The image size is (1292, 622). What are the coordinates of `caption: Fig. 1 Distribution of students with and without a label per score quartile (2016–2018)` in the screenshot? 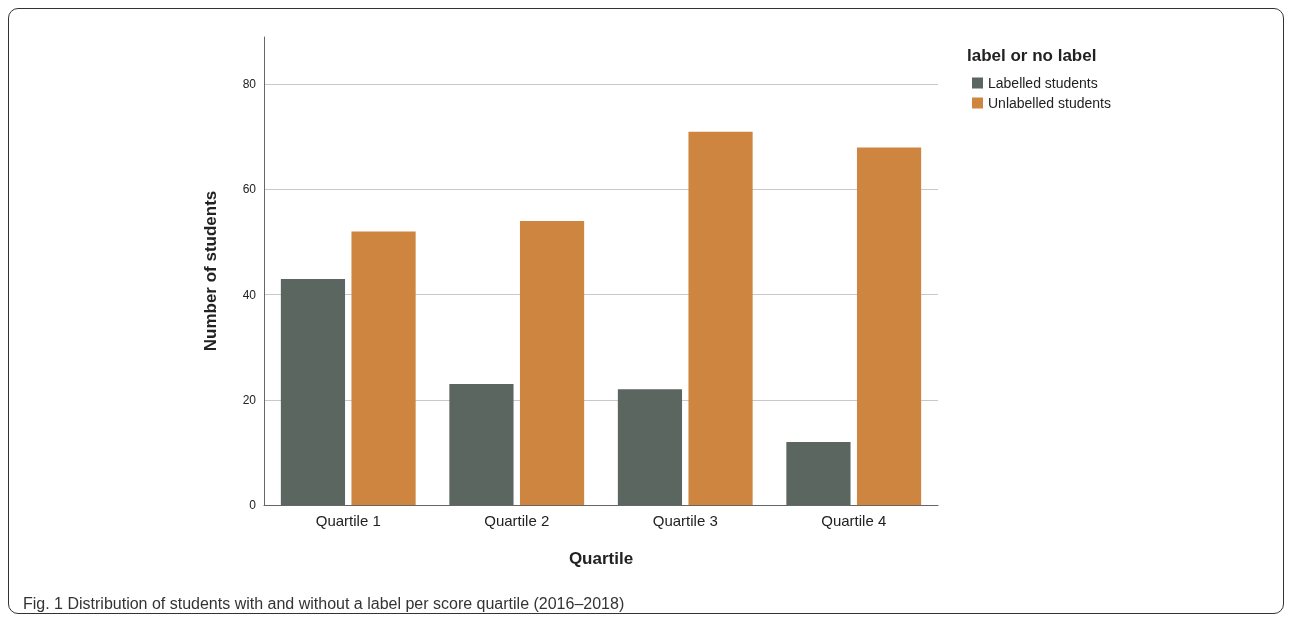 It's located at (324, 603).